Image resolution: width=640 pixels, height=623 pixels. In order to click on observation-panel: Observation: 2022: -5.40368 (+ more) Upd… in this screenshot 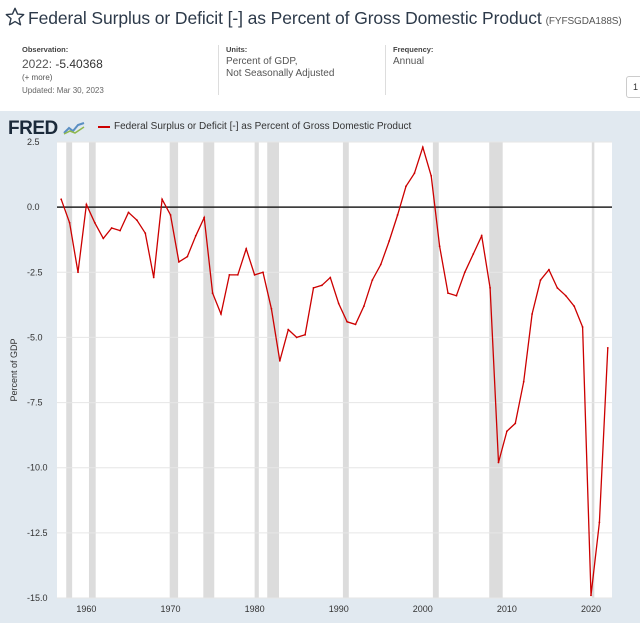, I will do `click(117, 76)`.